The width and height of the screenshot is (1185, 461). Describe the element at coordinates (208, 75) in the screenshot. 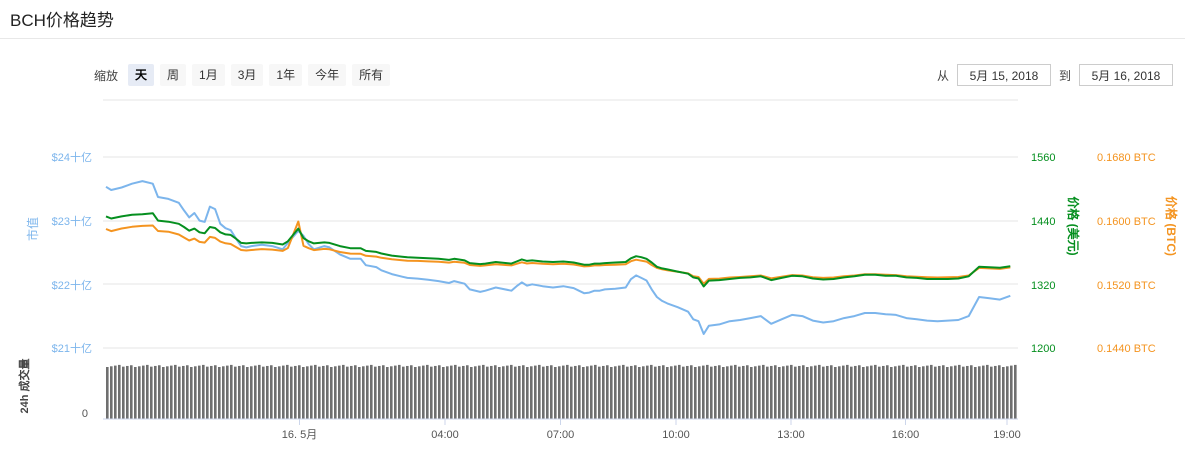

I see `zoom-button-1month: 1月` at that location.